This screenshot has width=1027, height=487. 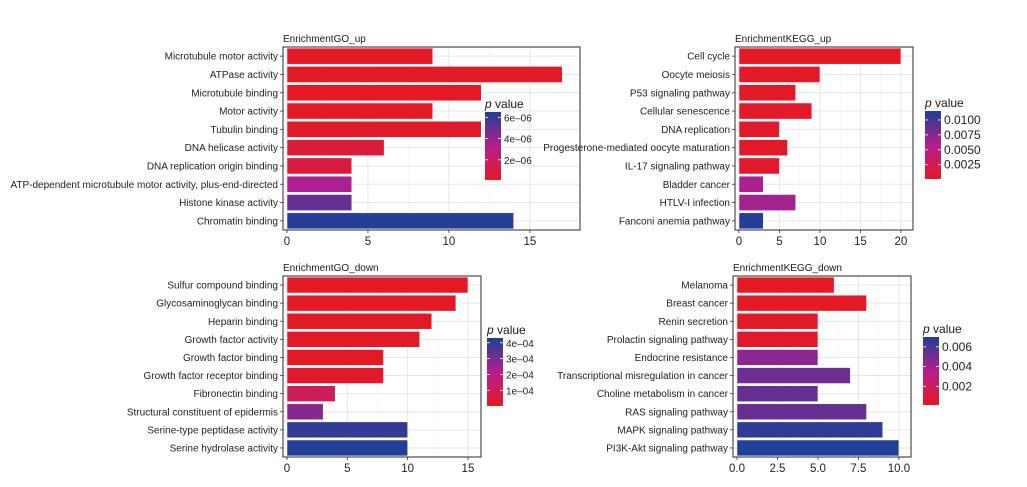 I want to click on y-tick-label: IL-17 signaling pathway, so click(x=677, y=166).